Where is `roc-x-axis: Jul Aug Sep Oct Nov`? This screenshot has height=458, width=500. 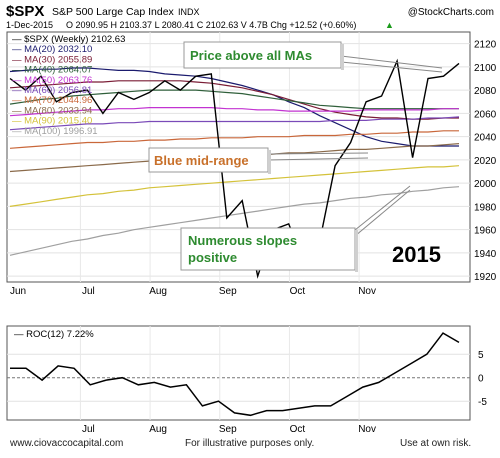 roc-x-axis: Jul Aug Sep Oct Nov is located at coordinates (229, 429).